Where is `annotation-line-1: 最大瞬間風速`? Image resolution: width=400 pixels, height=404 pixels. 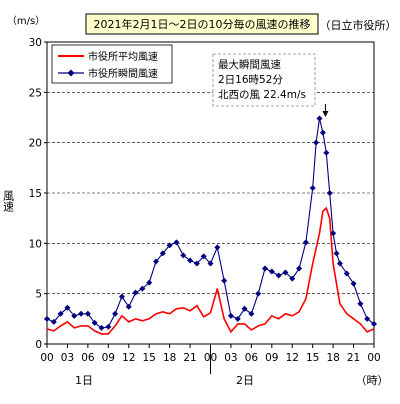 annotation-line-1: 最大瞬間風速 is located at coordinates (249, 64).